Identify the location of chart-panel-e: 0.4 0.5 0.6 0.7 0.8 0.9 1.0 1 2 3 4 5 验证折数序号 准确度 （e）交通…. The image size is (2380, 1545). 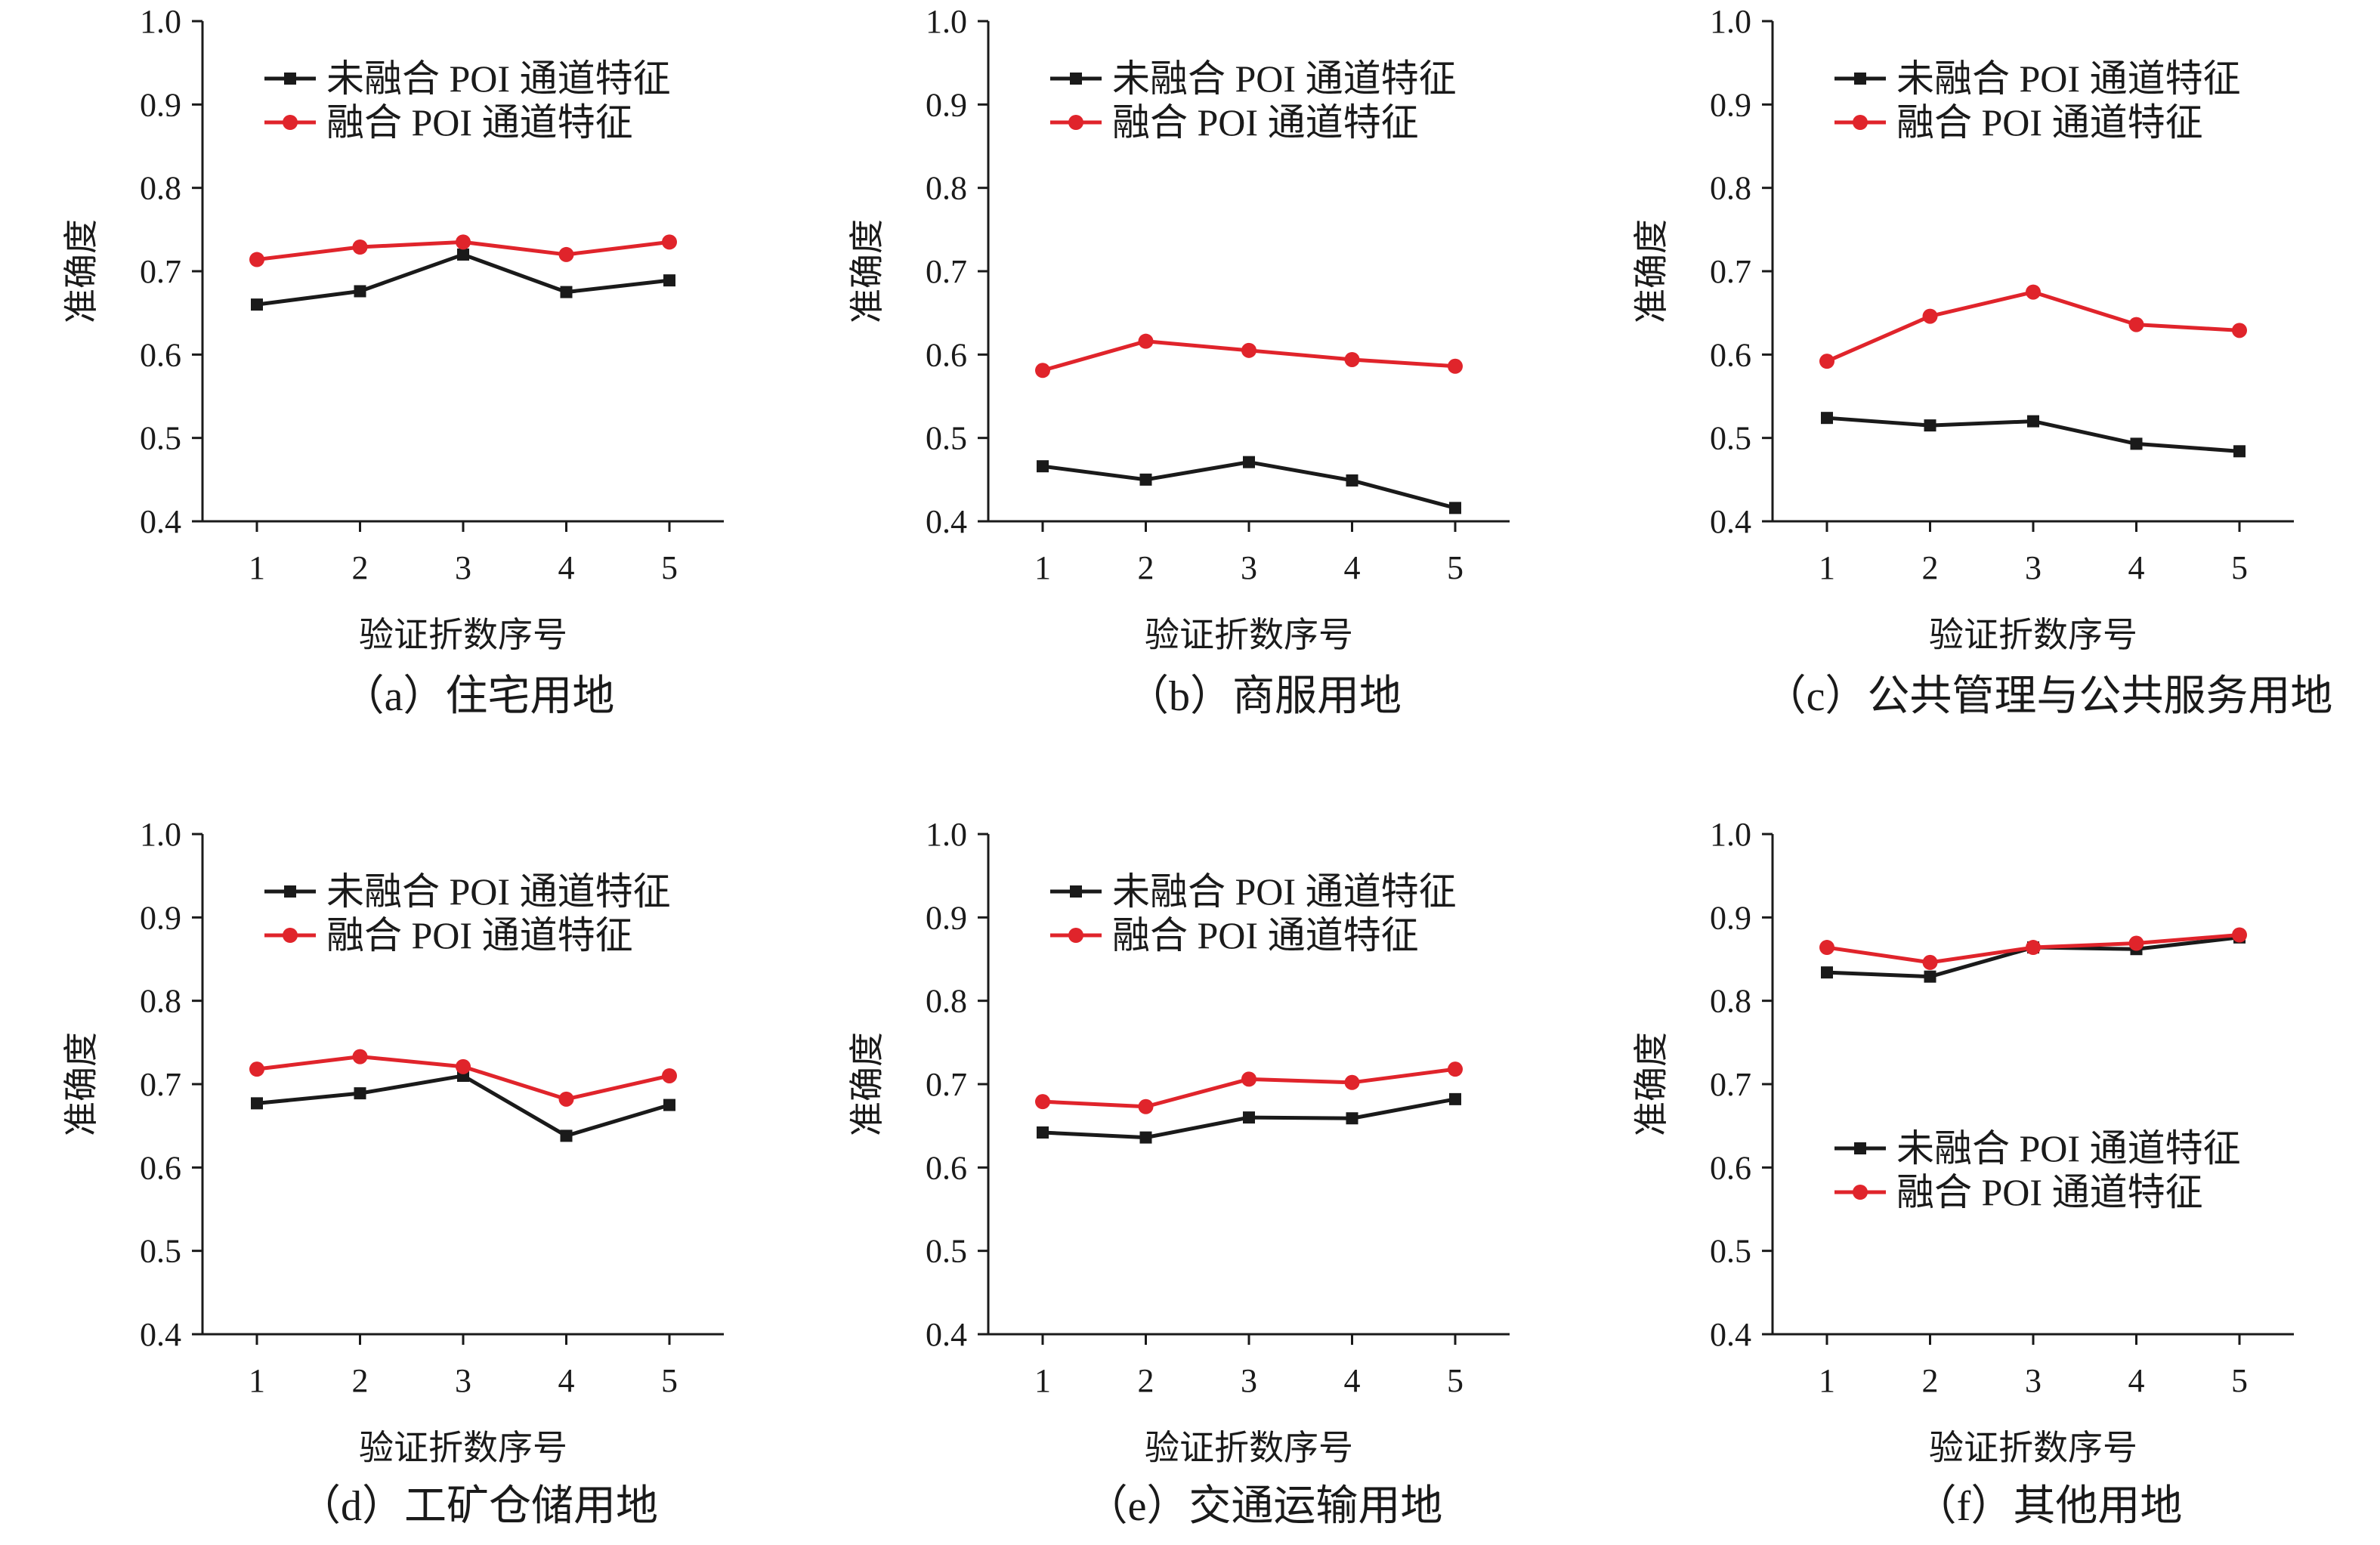
(1179, 1173).